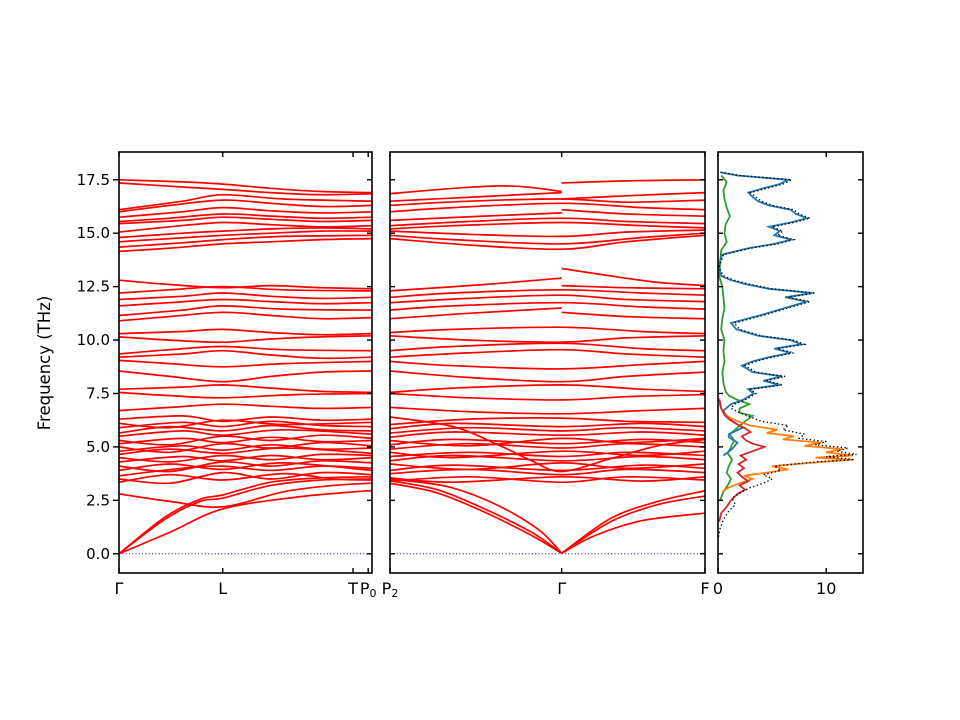 This screenshot has width=960, height=720. I want to click on x-tick-label: P2, so click(390, 589).